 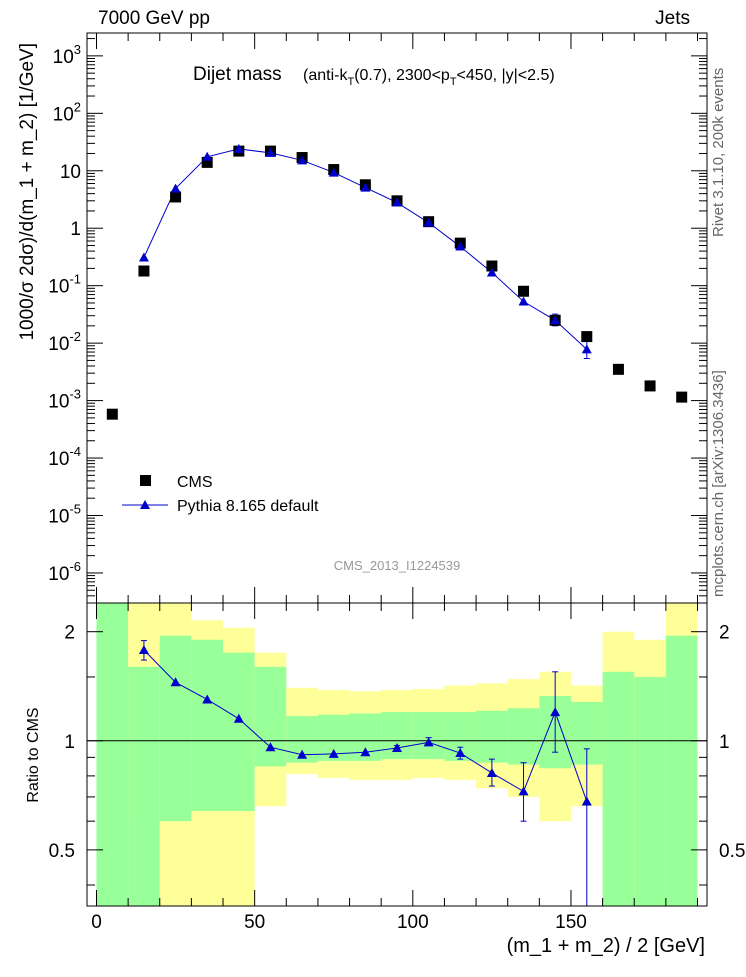 I want to click on watermark-label: CMS_2013_I1224539, so click(x=397, y=565).